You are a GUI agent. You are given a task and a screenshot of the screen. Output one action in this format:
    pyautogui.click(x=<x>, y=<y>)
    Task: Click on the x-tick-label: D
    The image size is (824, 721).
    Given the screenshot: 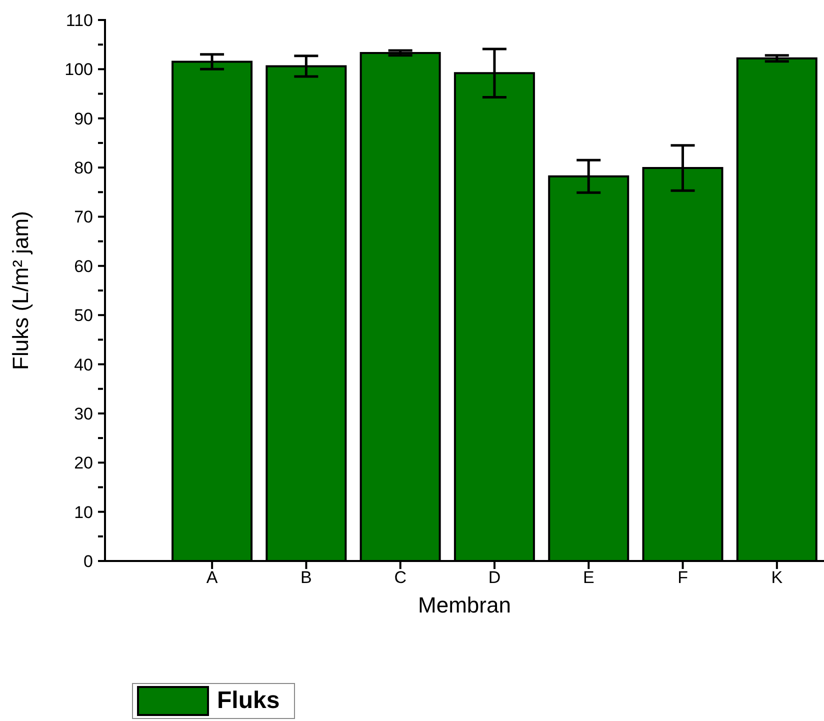 What is the action you would take?
    pyautogui.click(x=494, y=578)
    